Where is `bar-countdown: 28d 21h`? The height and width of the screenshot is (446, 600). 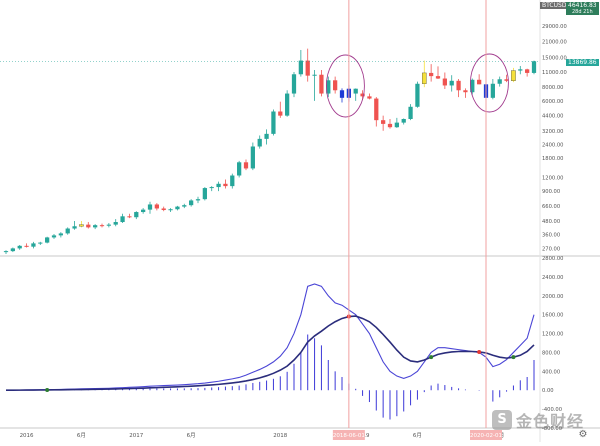 bar-countdown: 28d 21h is located at coordinates (582, 12).